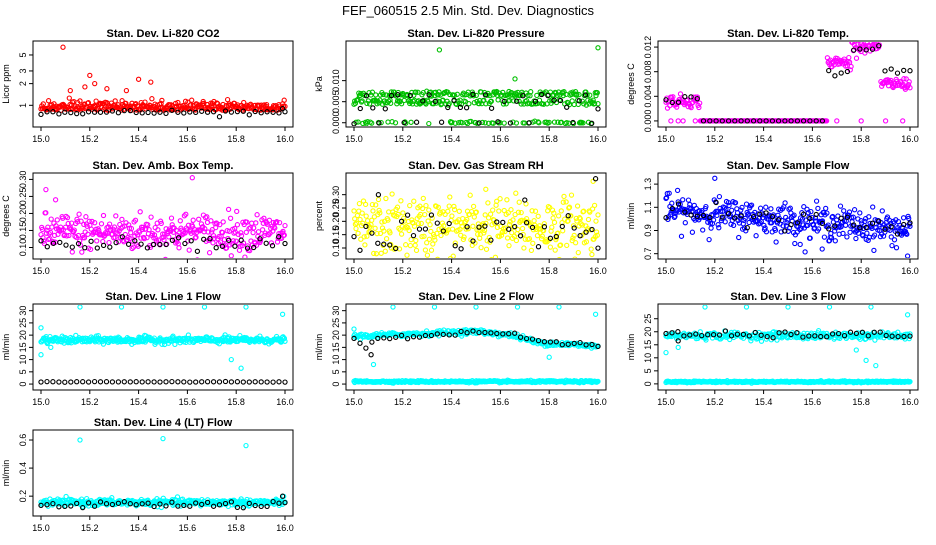  I want to click on y-tick-label: 0.005, so click(336, 101).